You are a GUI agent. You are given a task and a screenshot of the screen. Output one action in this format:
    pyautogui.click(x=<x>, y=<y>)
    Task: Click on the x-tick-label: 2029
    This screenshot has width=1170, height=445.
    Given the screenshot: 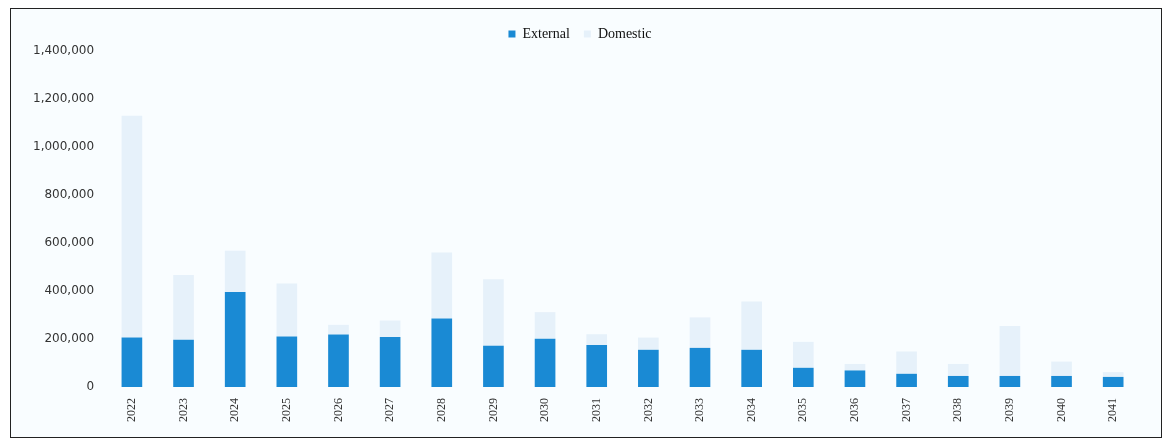 What is the action you would take?
    pyautogui.click(x=492, y=410)
    